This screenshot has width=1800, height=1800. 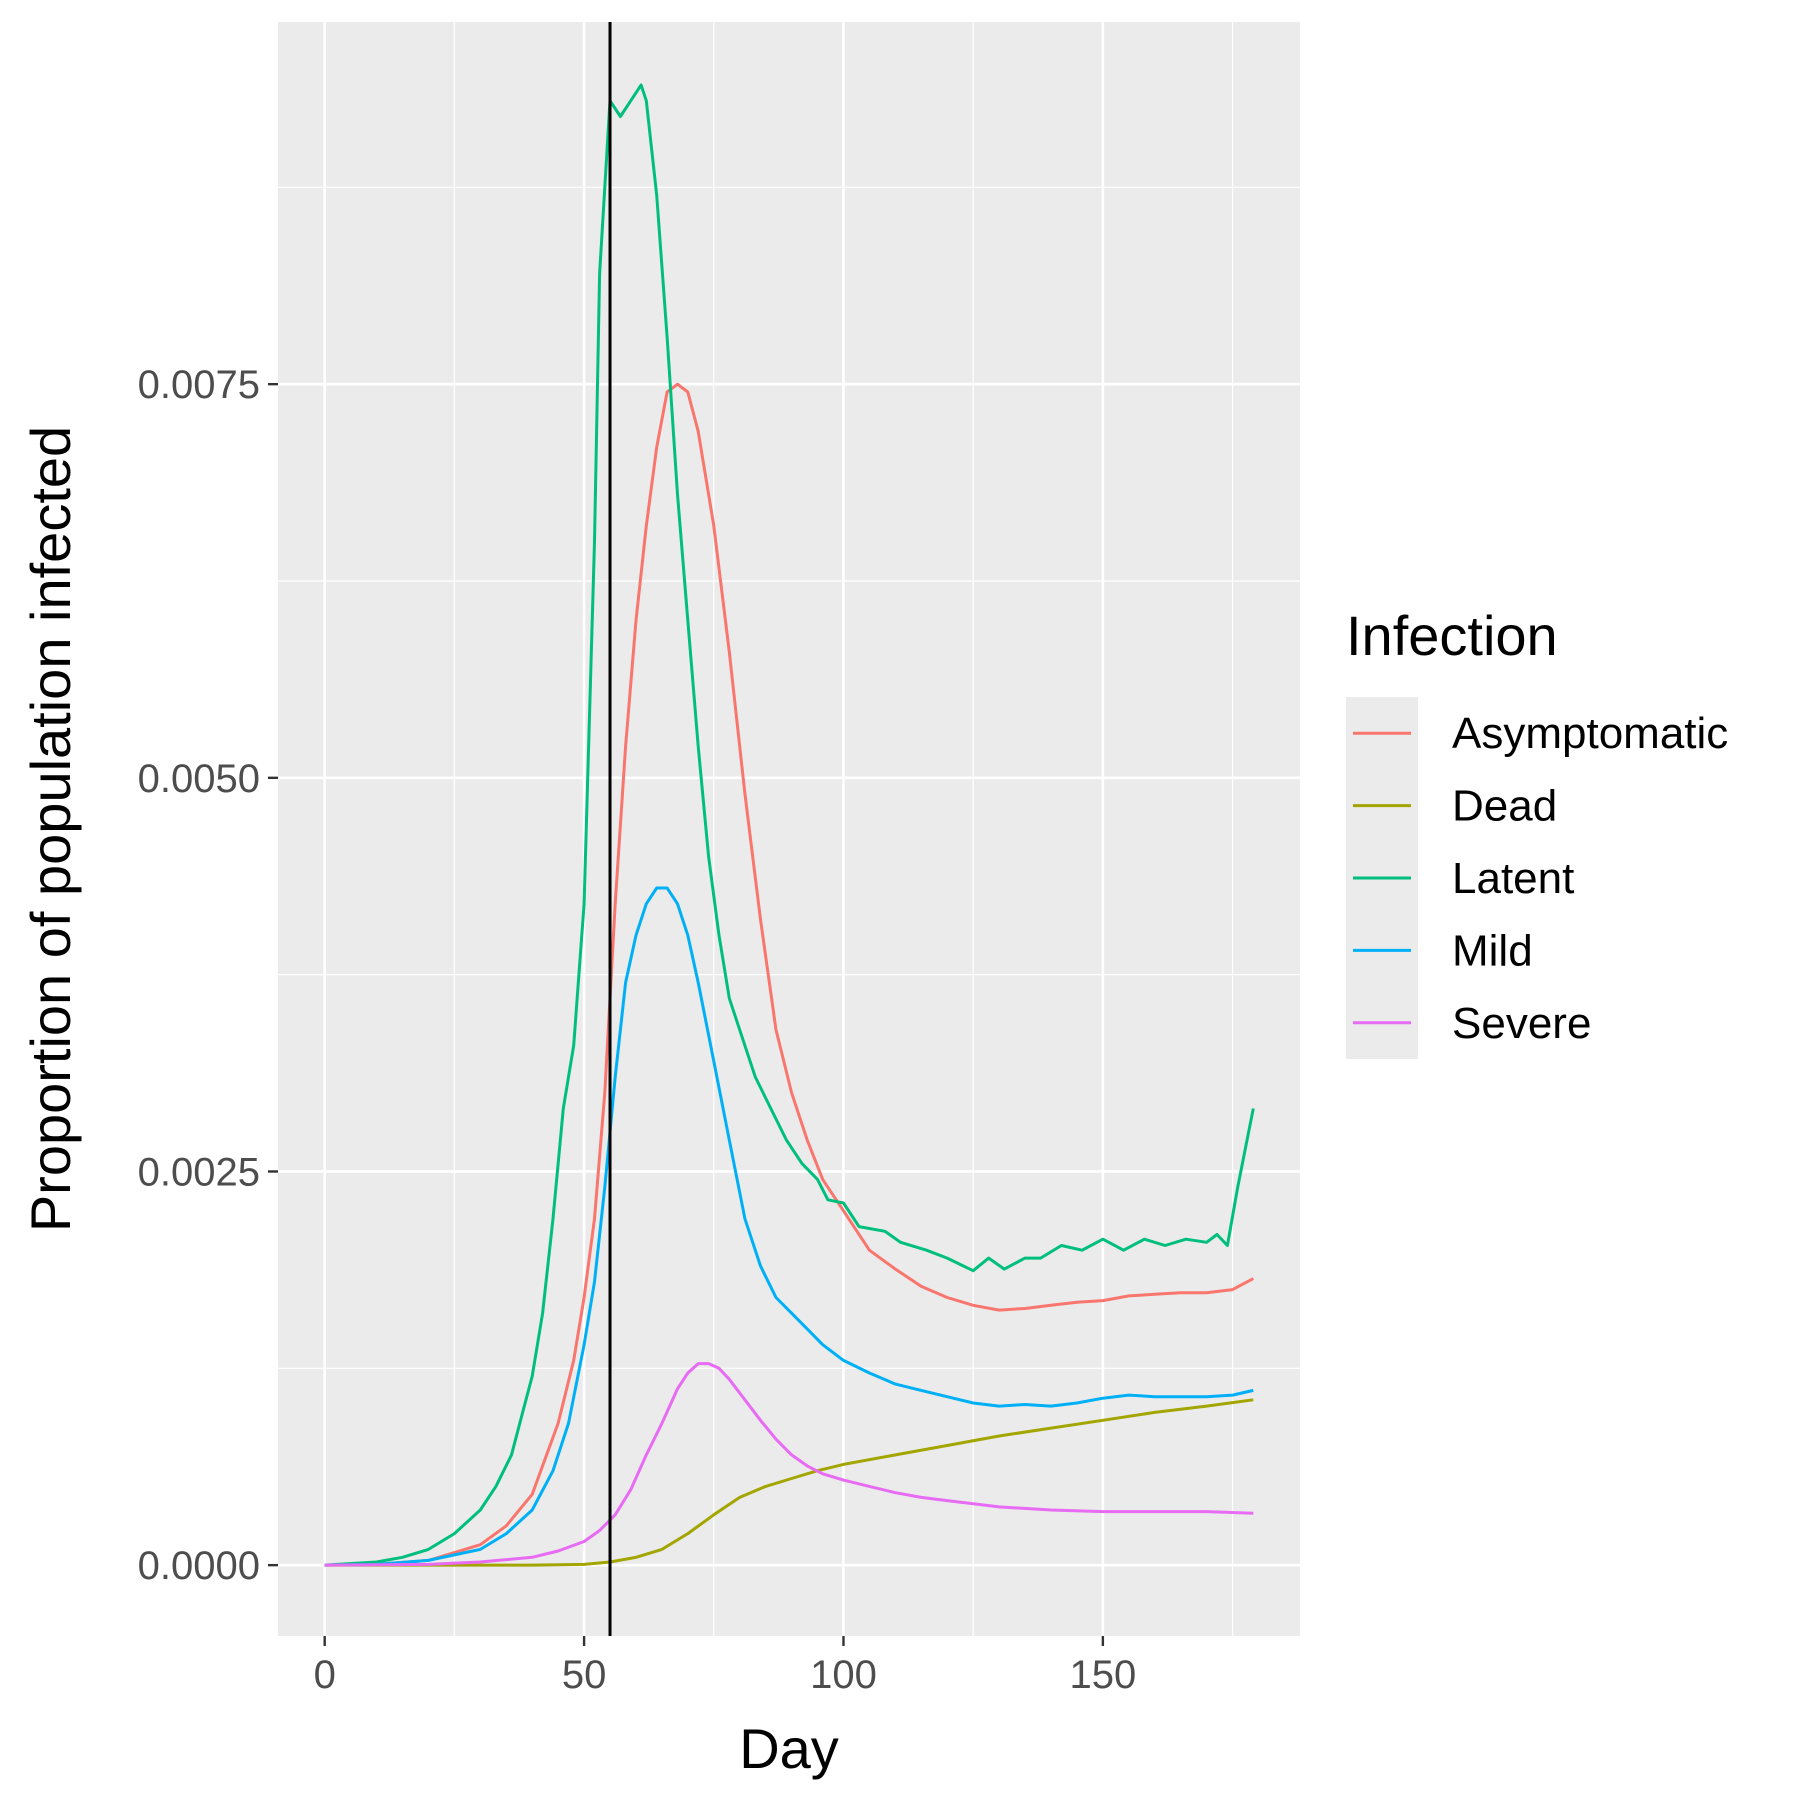 I want to click on legend-label-mild: Mild, so click(x=1492, y=950).